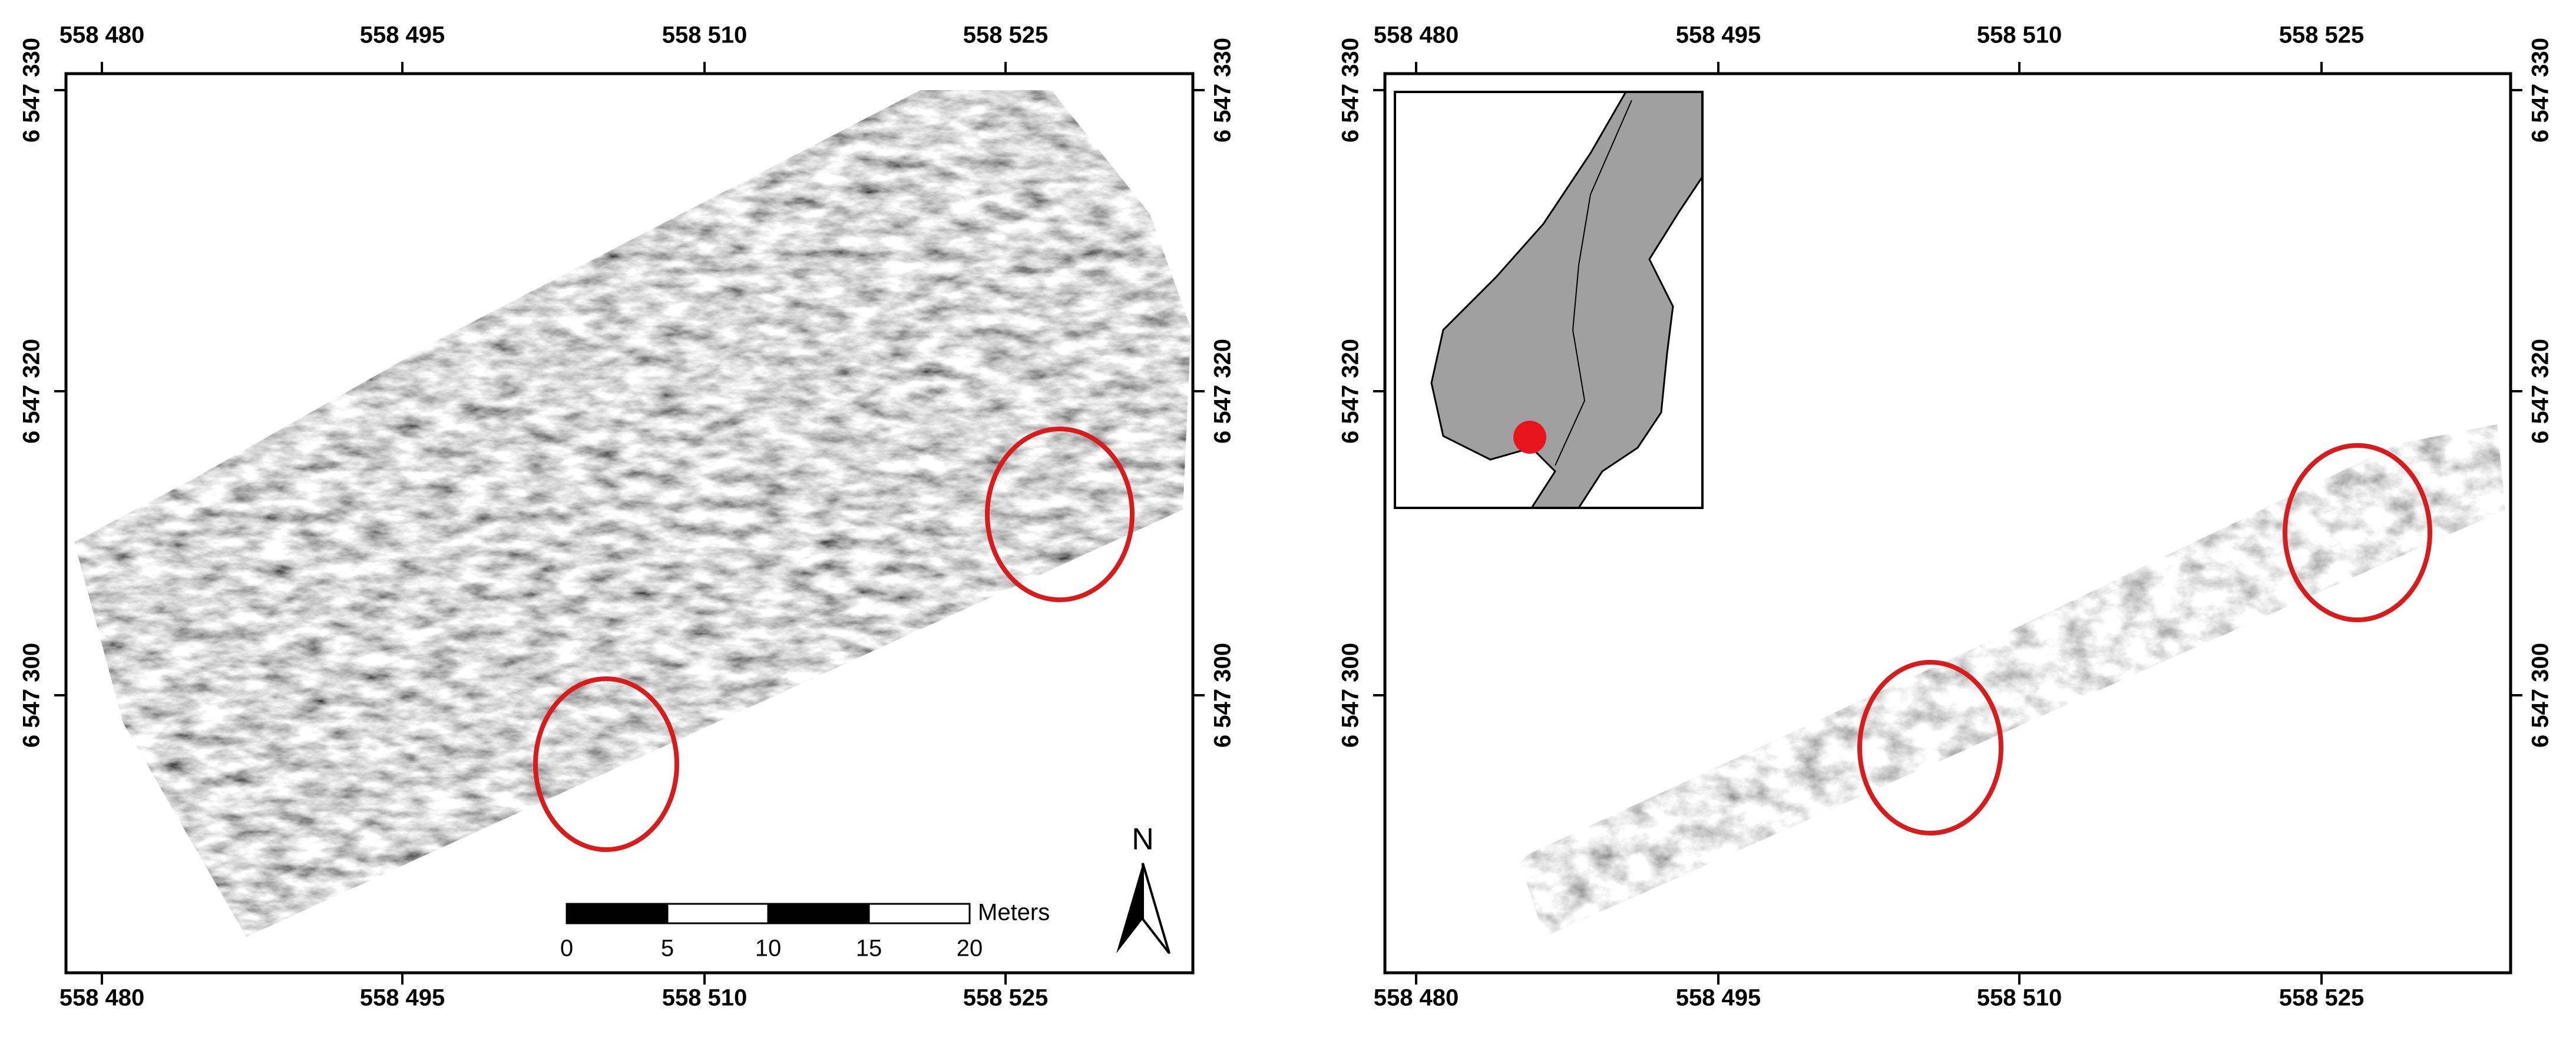  What do you see at coordinates (768, 949) in the screenshot?
I see `scale-label: 10` at bounding box center [768, 949].